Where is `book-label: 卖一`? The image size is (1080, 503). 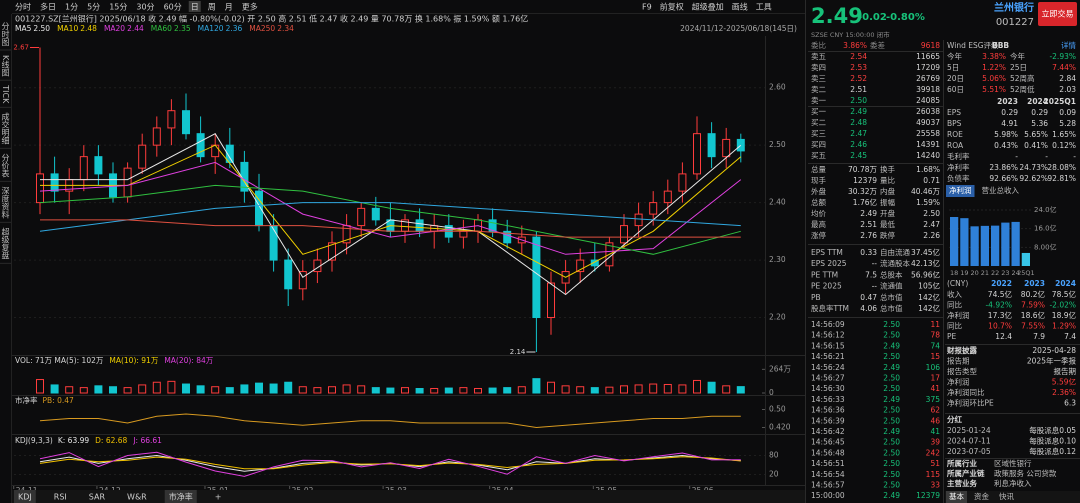
book-label: 卖一 is located at coordinates (818, 100).